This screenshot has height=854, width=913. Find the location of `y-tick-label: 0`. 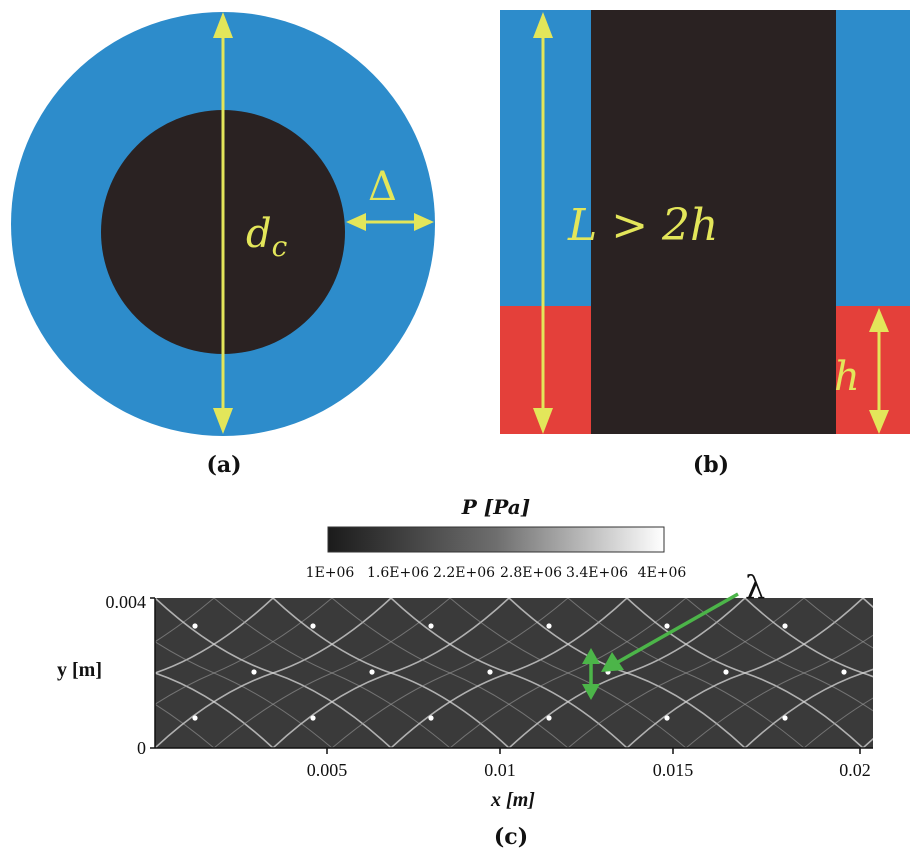

y-tick-label: 0 is located at coordinates (141, 748).